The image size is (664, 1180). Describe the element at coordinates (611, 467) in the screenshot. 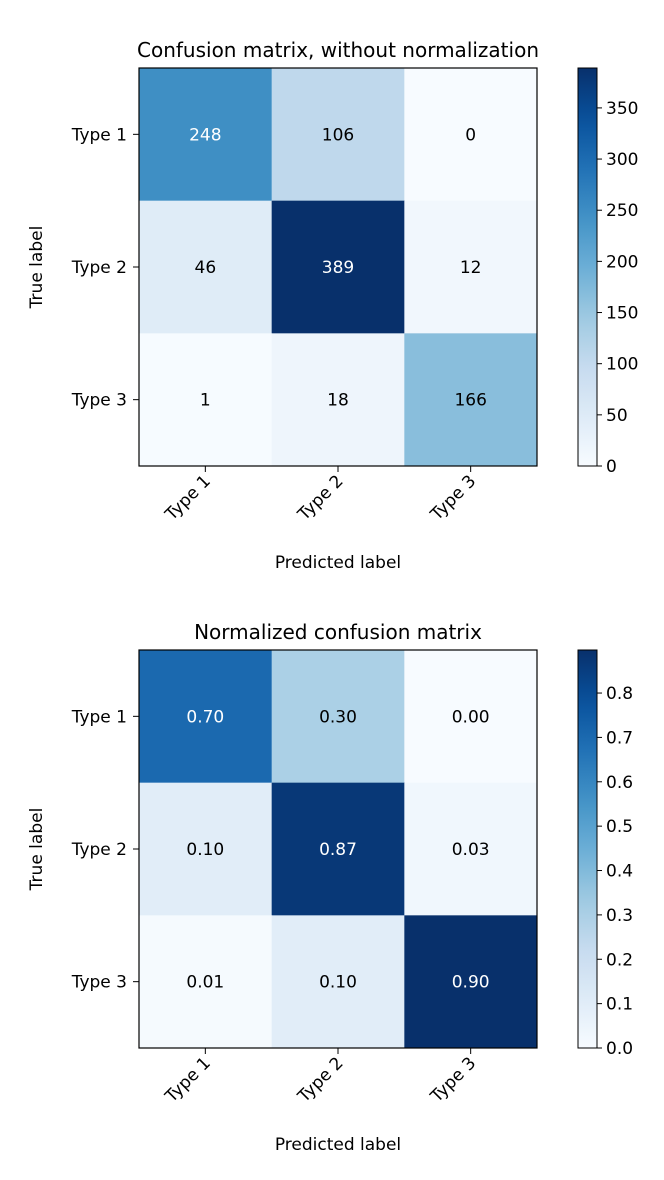

I see `colorbar-tick-label: 0` at that location.